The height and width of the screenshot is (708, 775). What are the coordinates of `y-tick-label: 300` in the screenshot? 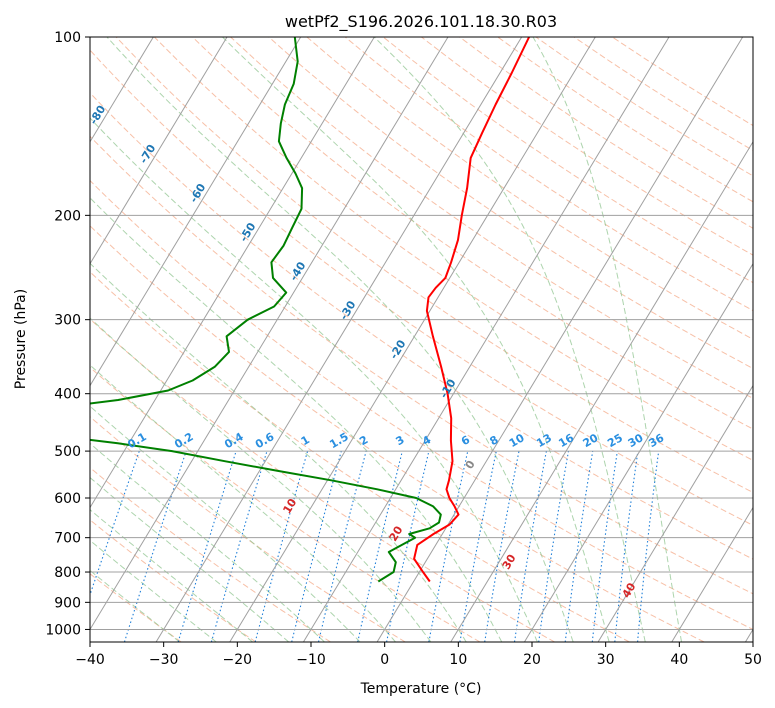 It's located at (67, 321).